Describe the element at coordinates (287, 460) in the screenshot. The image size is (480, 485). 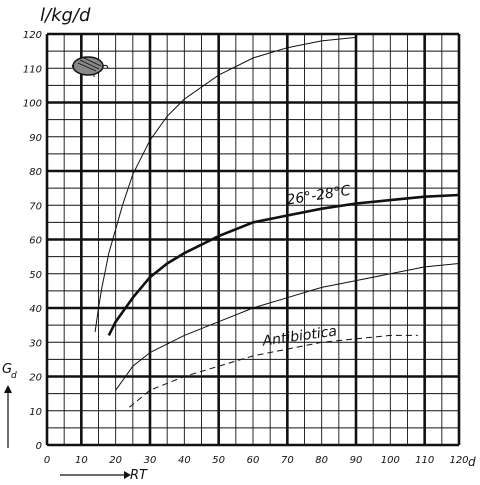
I see `x-tick-label: 70` at that location.